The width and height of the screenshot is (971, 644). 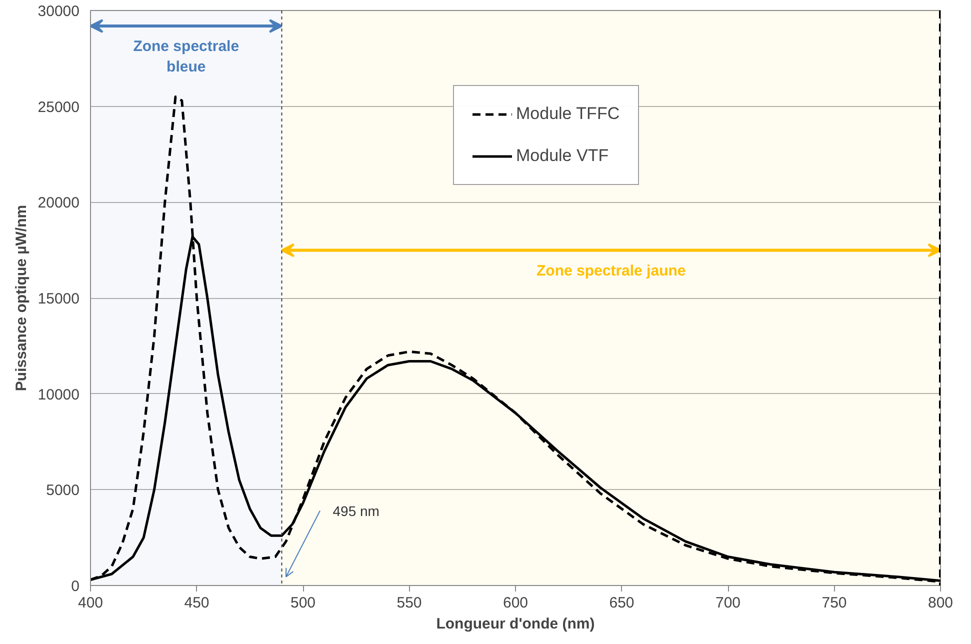 I want to click on band-label: Zone spectrale jaune, so click(x=611, y=271).